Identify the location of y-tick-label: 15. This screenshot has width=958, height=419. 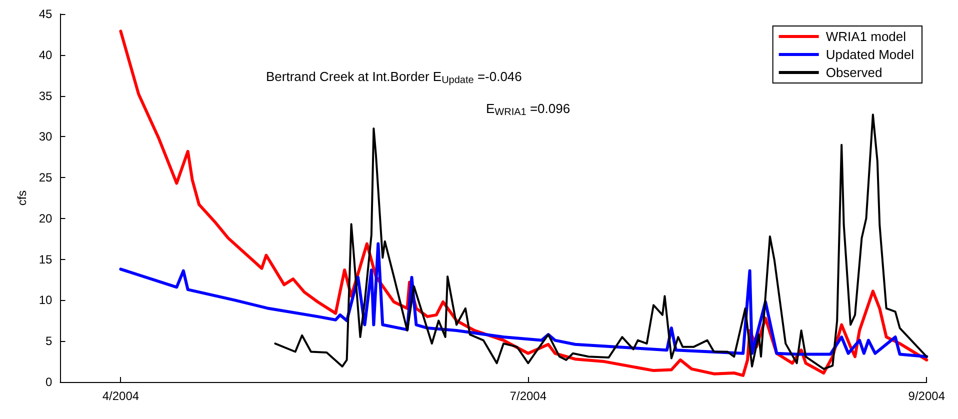
(45, 259).